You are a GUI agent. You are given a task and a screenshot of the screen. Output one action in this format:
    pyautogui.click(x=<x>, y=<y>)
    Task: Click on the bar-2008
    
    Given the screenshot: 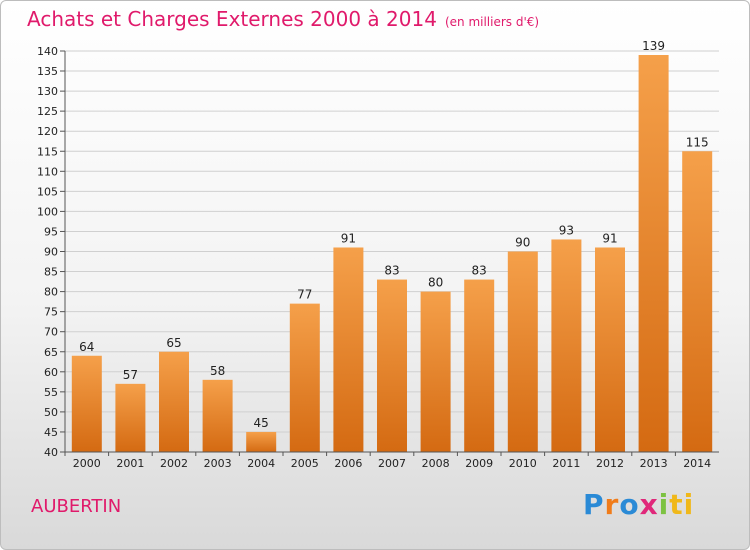 What is the action you would take?
    pyautogui.click(x=435, y=371)
    